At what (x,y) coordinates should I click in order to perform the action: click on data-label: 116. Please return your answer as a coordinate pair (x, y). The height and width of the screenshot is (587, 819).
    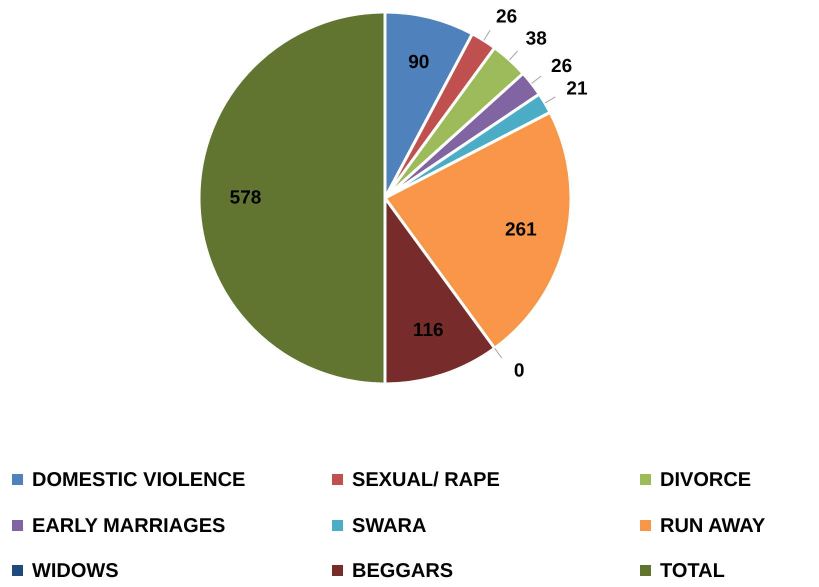
    Looking at the image, I should click on (428, 331).